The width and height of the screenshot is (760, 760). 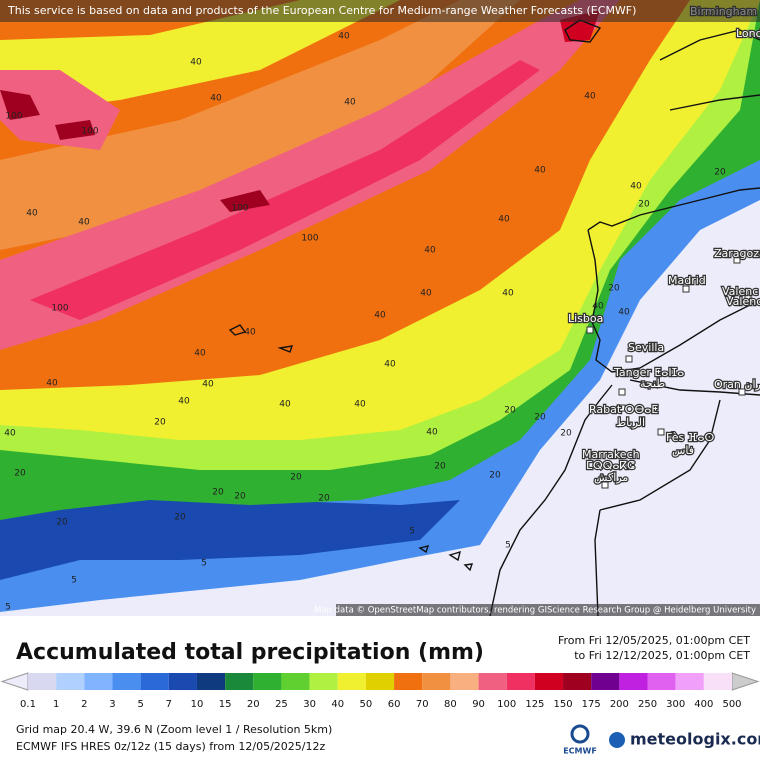 I want to click on legend-tick-label: 10, so click(x=197, y=704).